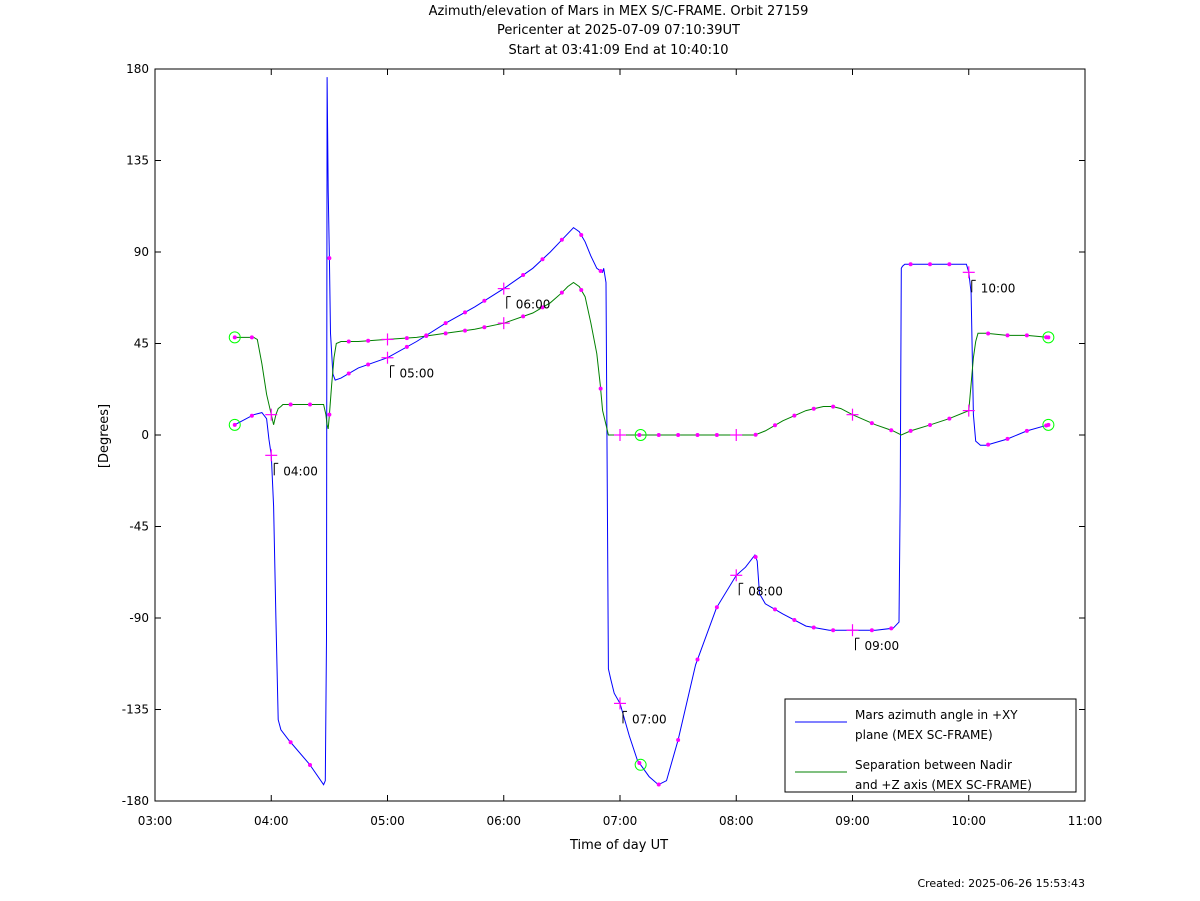  I want to click on y-tick-label: -180, so click(135, 801).